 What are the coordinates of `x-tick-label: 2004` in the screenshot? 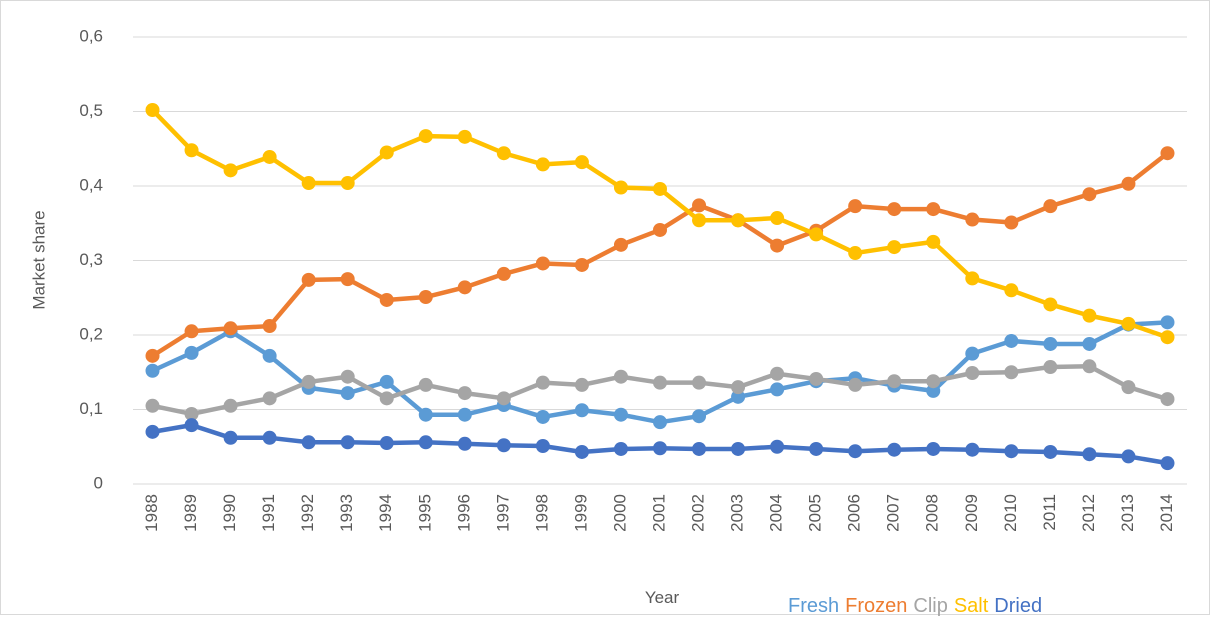 It's located at (776, 513).